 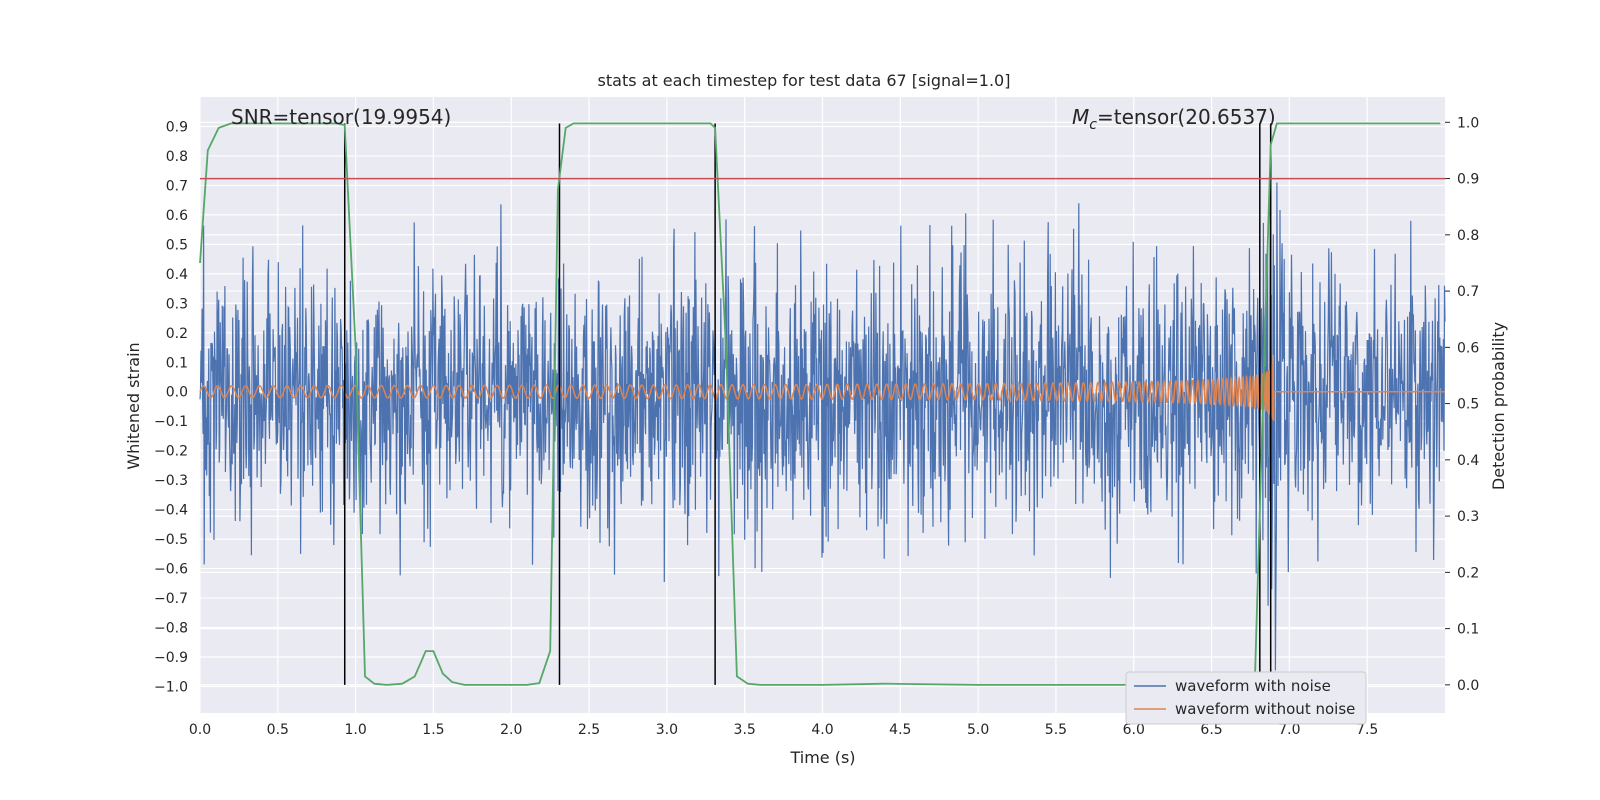 I want to click on x-tick-label: 7.5, so click(x=1367, y=730).